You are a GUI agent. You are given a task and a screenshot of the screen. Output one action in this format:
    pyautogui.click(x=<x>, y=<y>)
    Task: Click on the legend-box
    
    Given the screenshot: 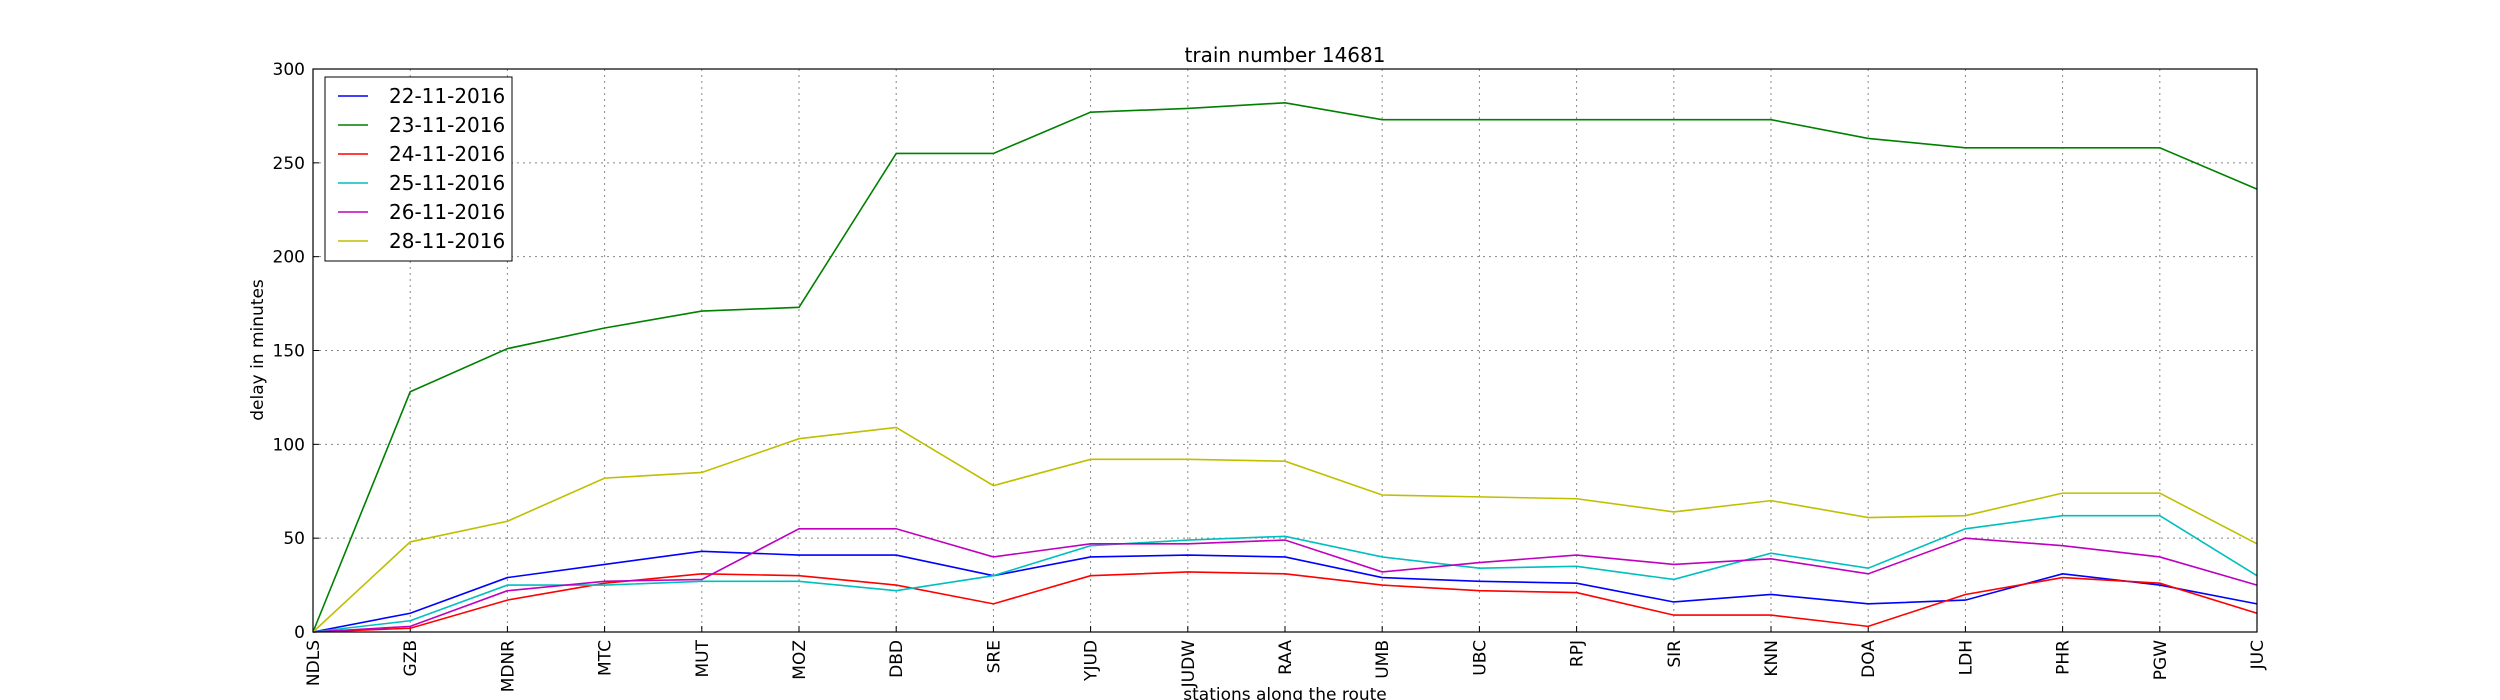 What is the action you would take?
    pyautogui.click(x=418, y=169)
    